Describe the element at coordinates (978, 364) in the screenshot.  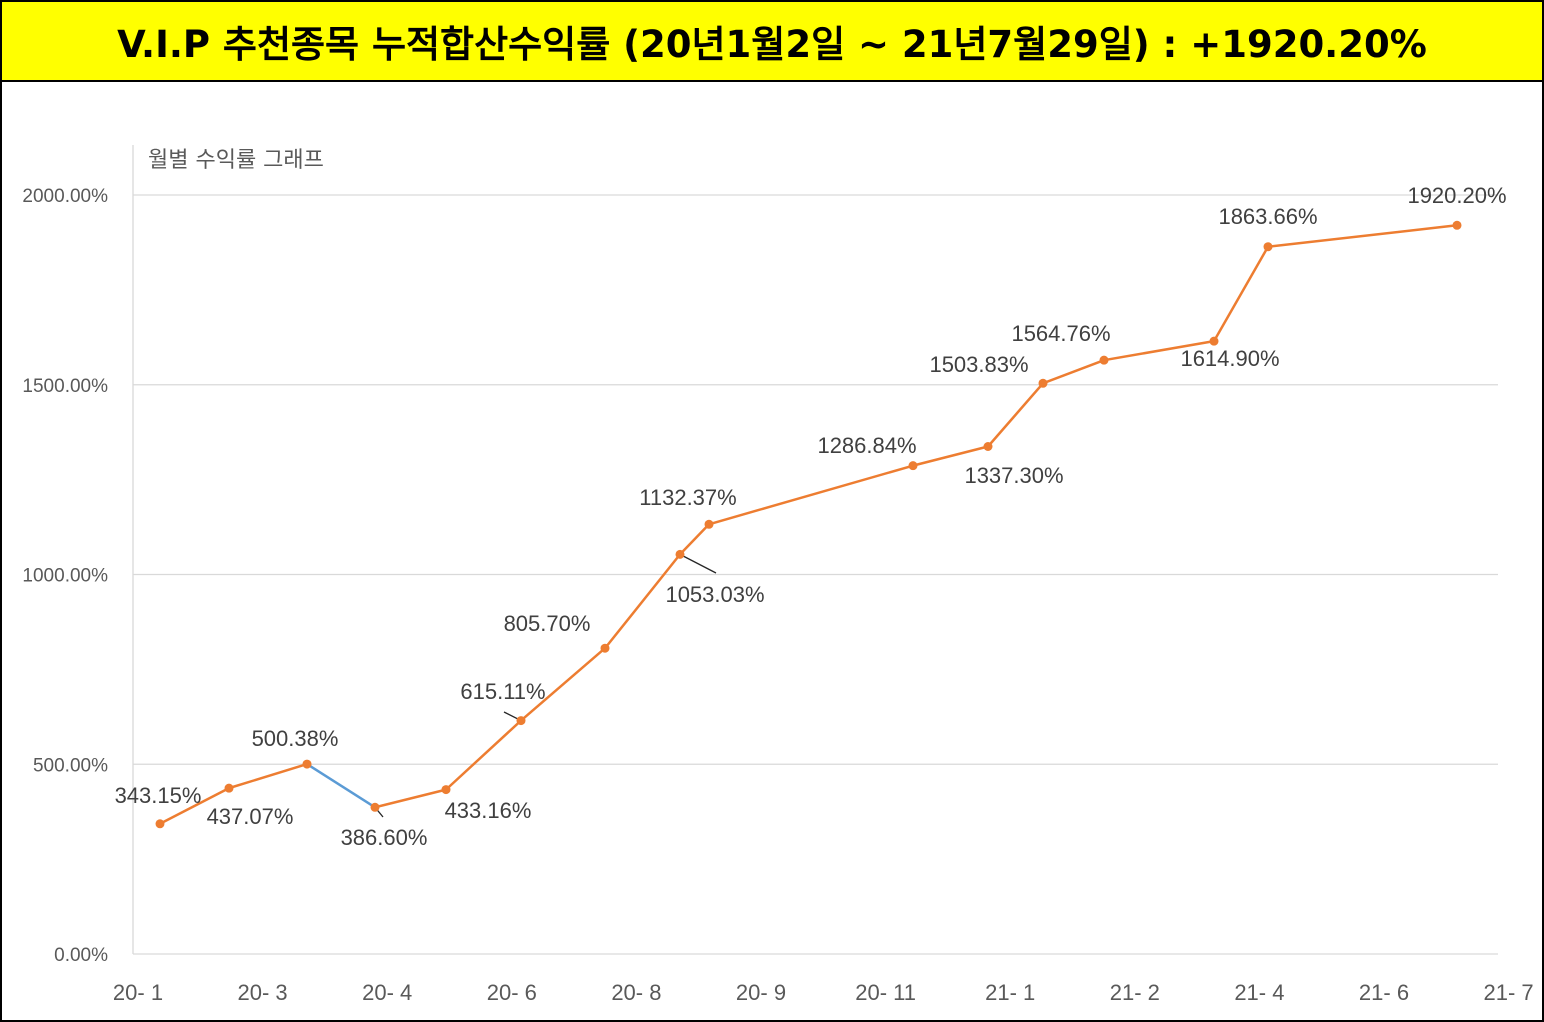
I see `data-label: 1503.83%` at that location.